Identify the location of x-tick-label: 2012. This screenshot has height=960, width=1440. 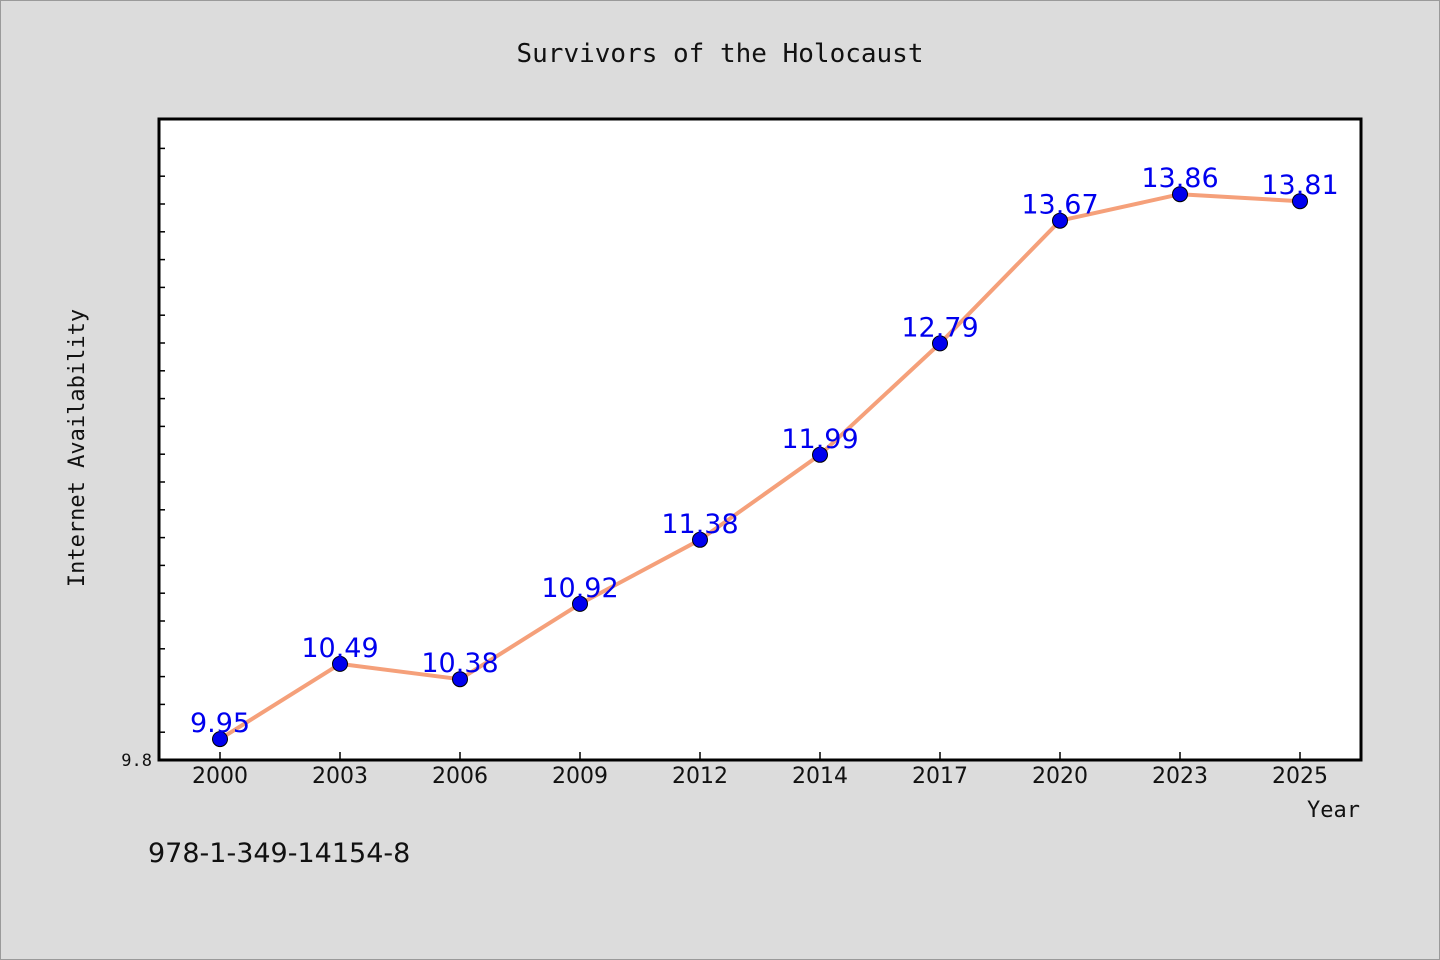
(700, 776).